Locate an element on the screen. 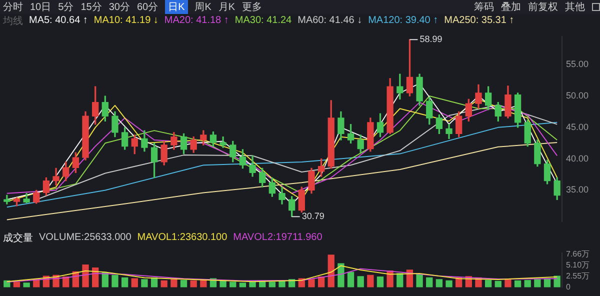 Image resolution: width=600 pixels, height=296 pixels. text: 30分 is located at coordinates (119, 7).